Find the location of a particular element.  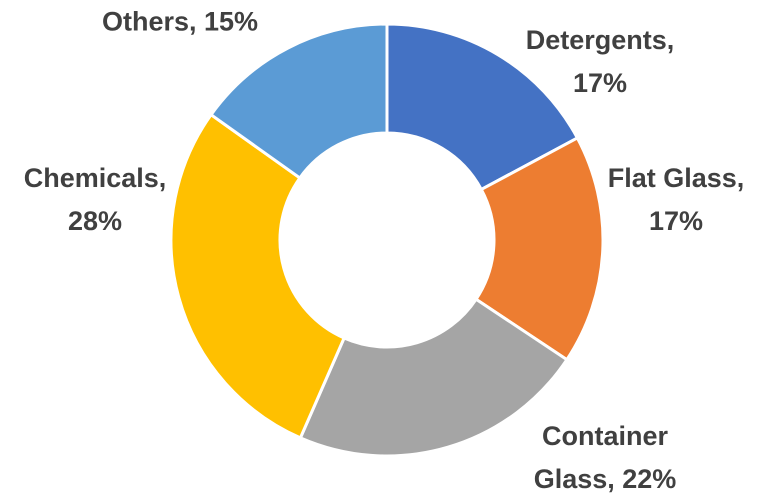

data-label: Container Glass, 22% is located at coordinates (605, 457).